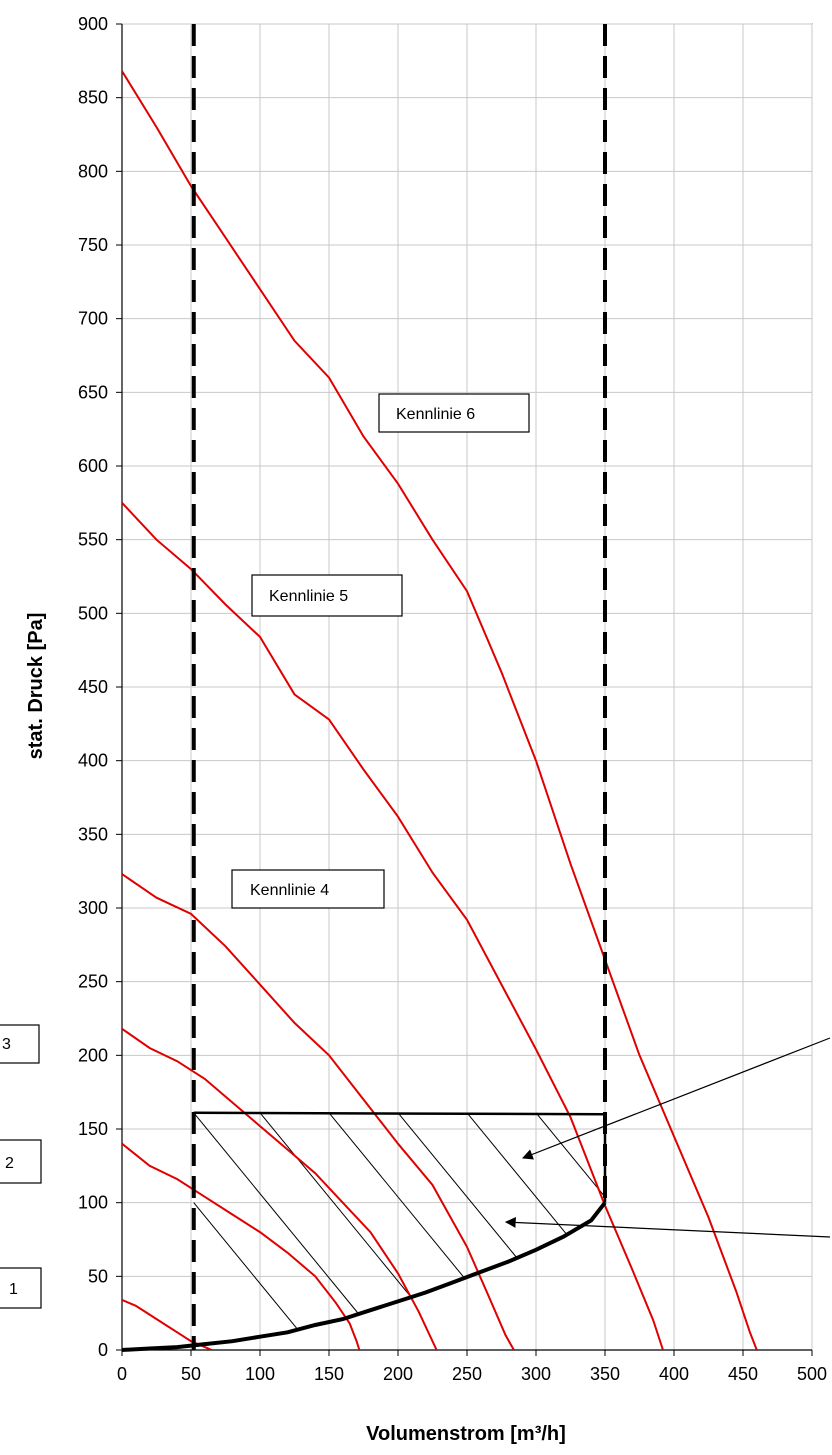  Describe the element at coordinates (21, 1161) in the screenshot. I see `label-2: 2` at that location.